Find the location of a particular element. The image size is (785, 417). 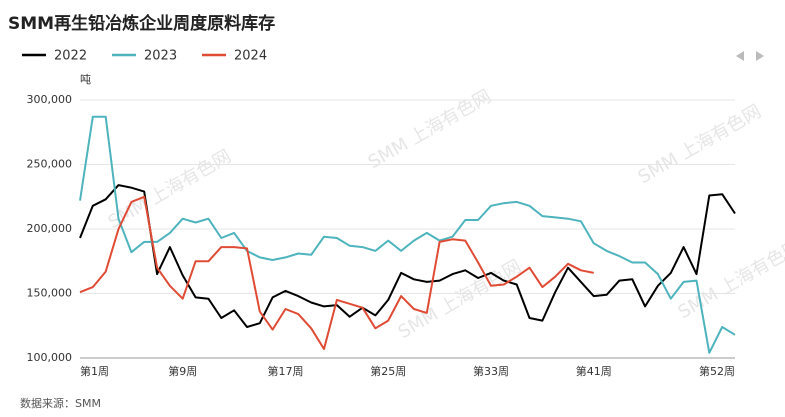

x-tick-label: 第41周 is located at coordinates (594, 371).